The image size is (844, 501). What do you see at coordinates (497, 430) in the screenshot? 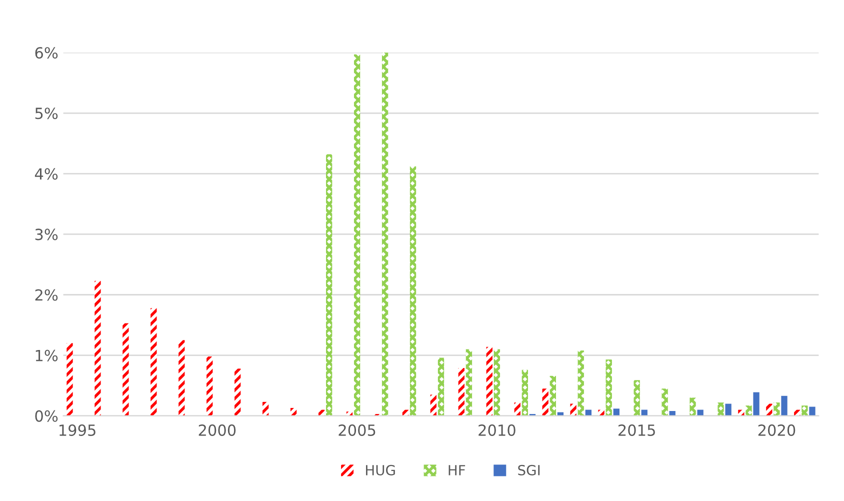
I see `x-tick-label: 2010` at bounding box center [497, 430].